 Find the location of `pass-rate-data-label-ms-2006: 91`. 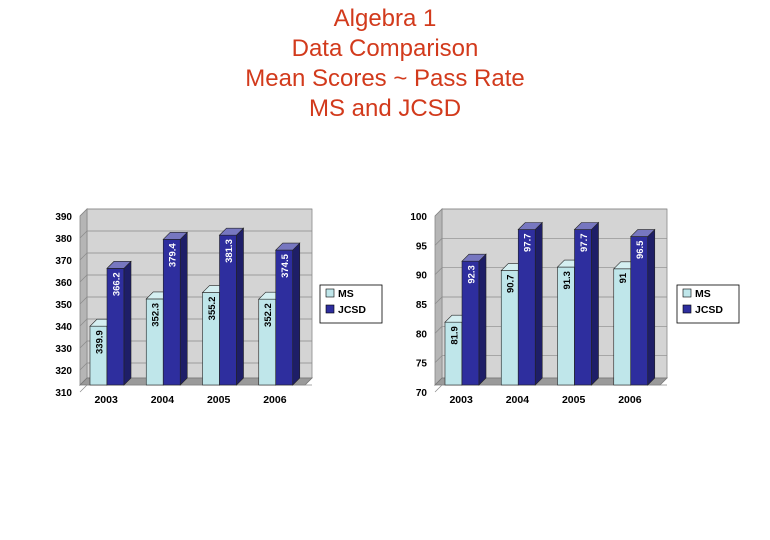

pass-rate-data-label-ms-2006: 91 is located at coordinates (623, 277).